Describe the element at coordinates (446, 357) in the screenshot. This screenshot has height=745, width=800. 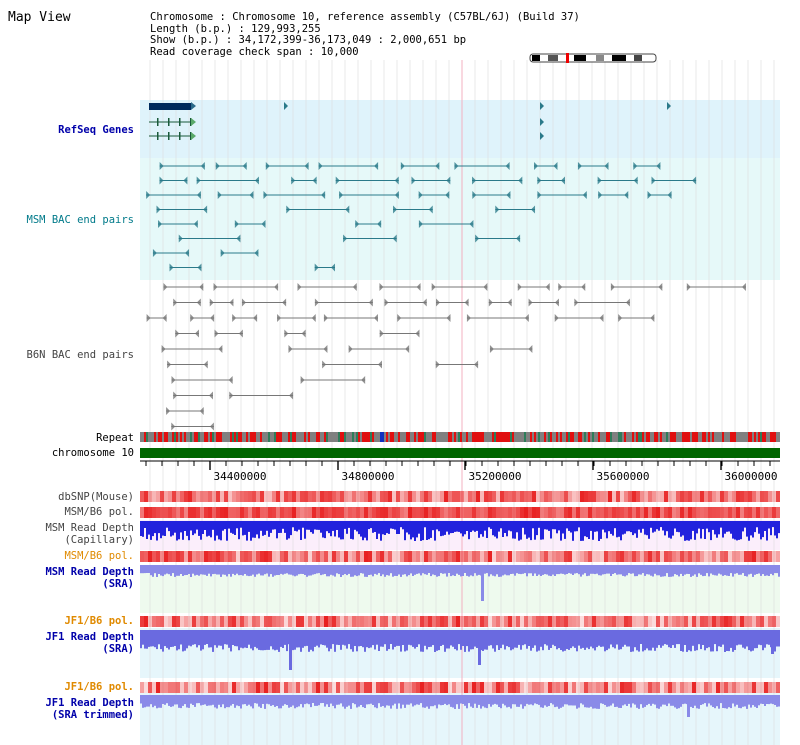
I see `b6n-bac-track` at that location.